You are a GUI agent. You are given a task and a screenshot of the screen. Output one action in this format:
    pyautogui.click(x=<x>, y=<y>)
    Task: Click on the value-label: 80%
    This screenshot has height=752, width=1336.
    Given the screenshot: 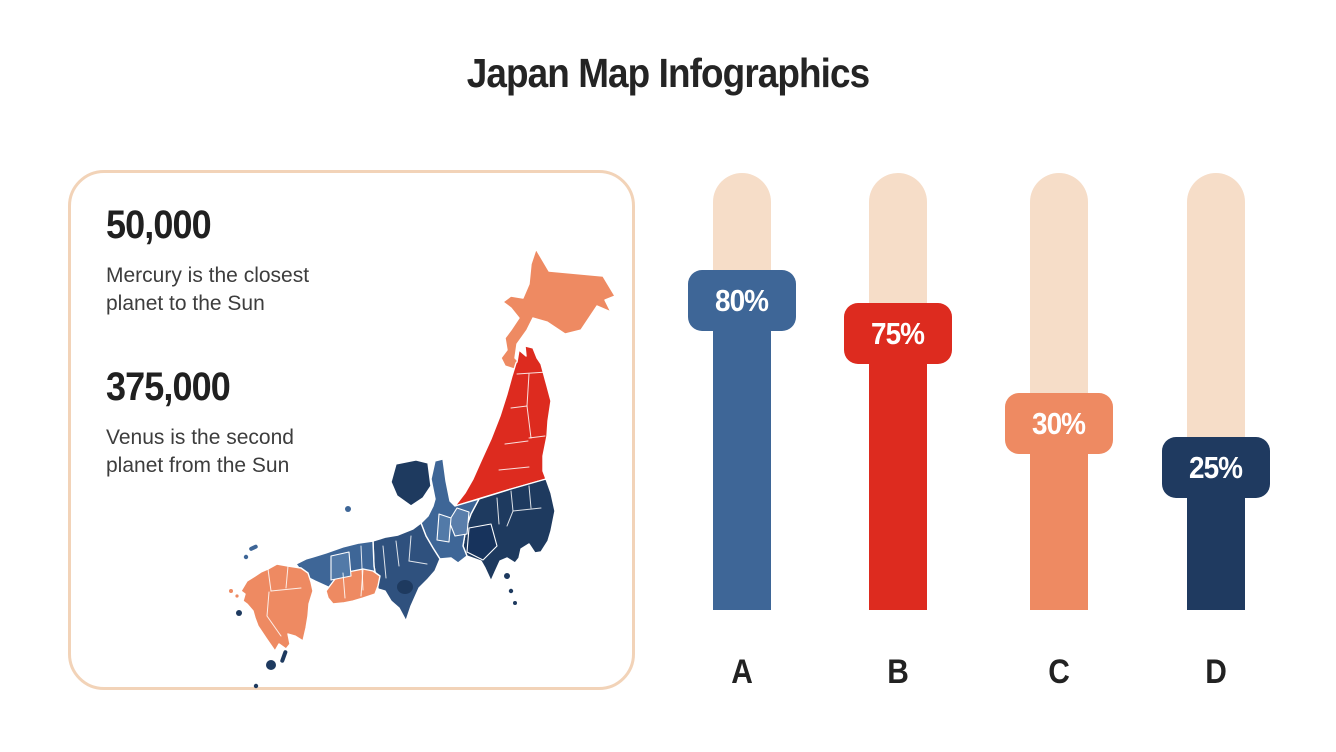 What is the action you would take?
    pyautogui.click(x=742, y=300)
    